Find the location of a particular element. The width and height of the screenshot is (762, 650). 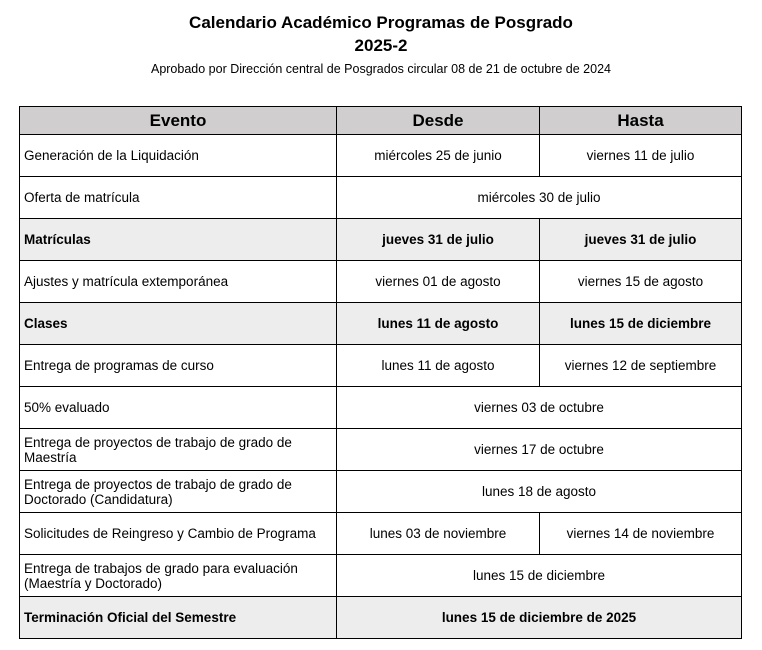

table-row: 50% evaluado viernes 03 de octubre is located at coordinates (380, 407).